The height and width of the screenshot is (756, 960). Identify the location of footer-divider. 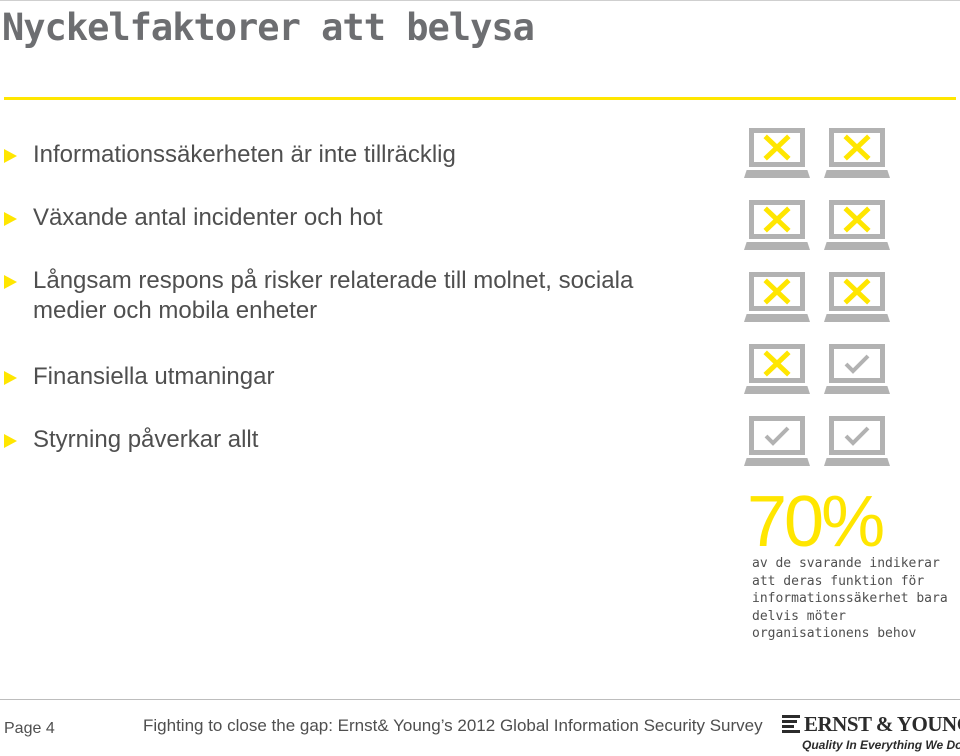
(480, 699).